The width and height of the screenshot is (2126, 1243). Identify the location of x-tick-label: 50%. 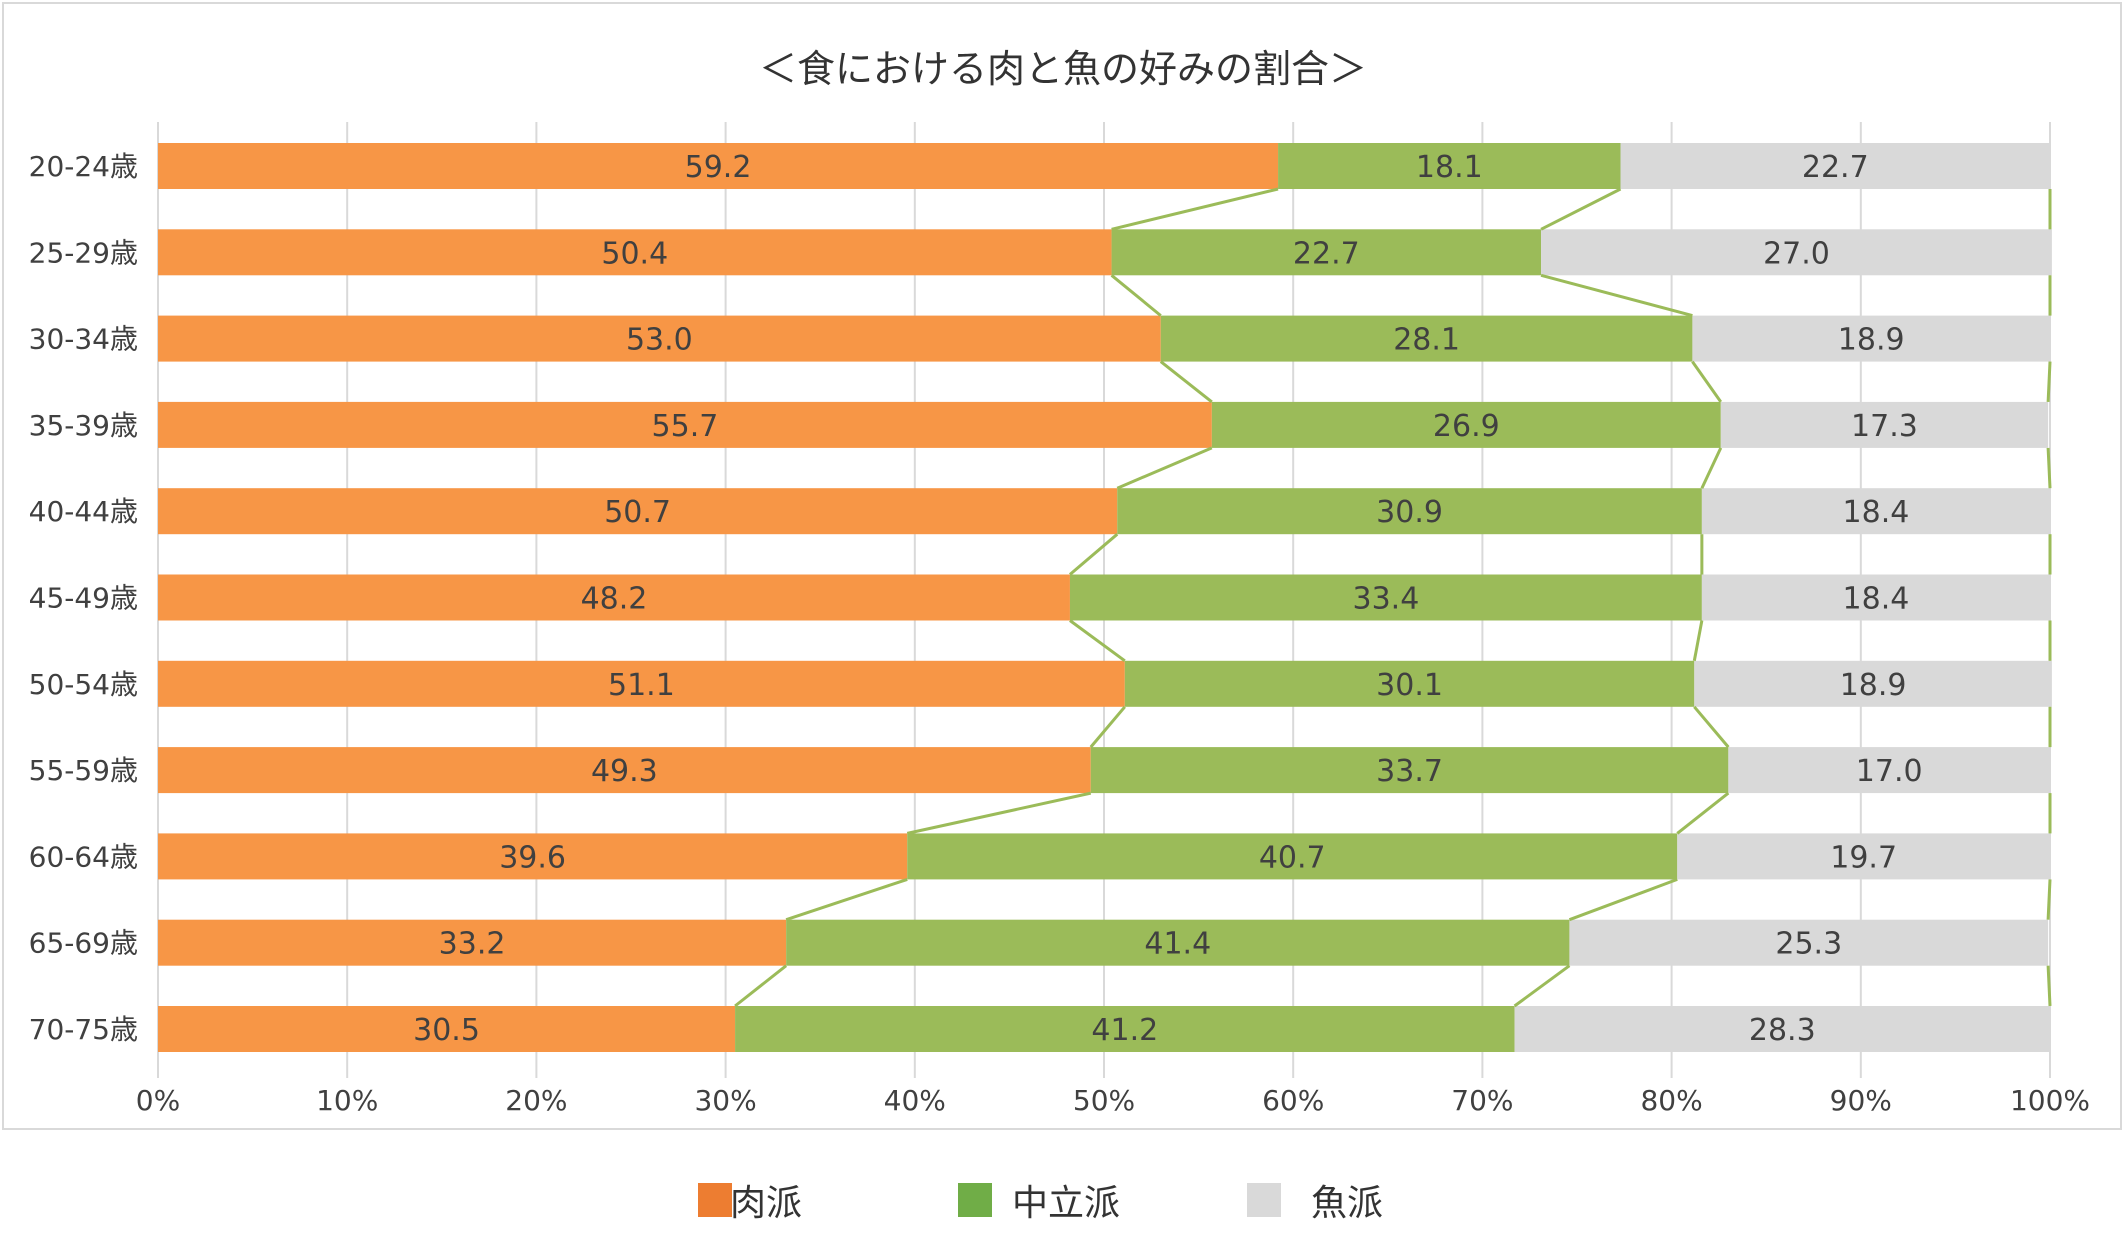
(1104, 1100).